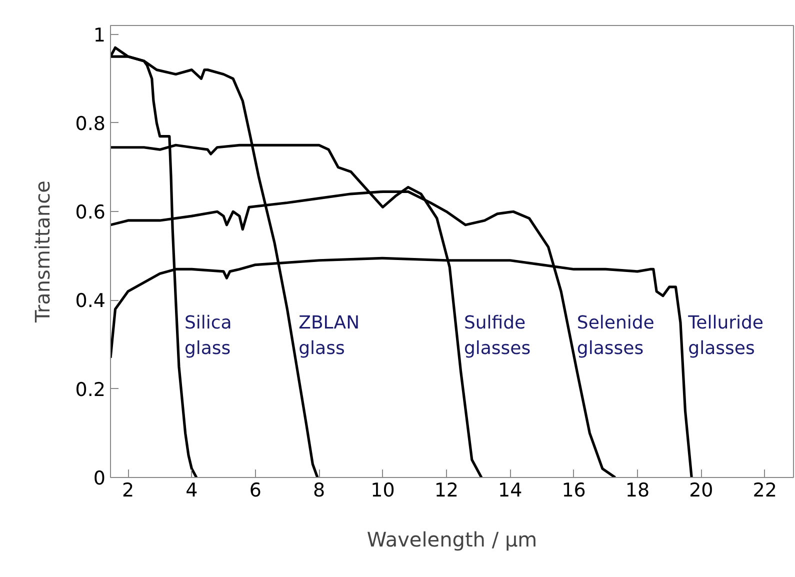 The width and height of the screenshot is (795, 577). What do you see at coordinates (725, 335) in the screenshot?
I see `series-label: Telluride glasses` at bounding box center [725, 335].